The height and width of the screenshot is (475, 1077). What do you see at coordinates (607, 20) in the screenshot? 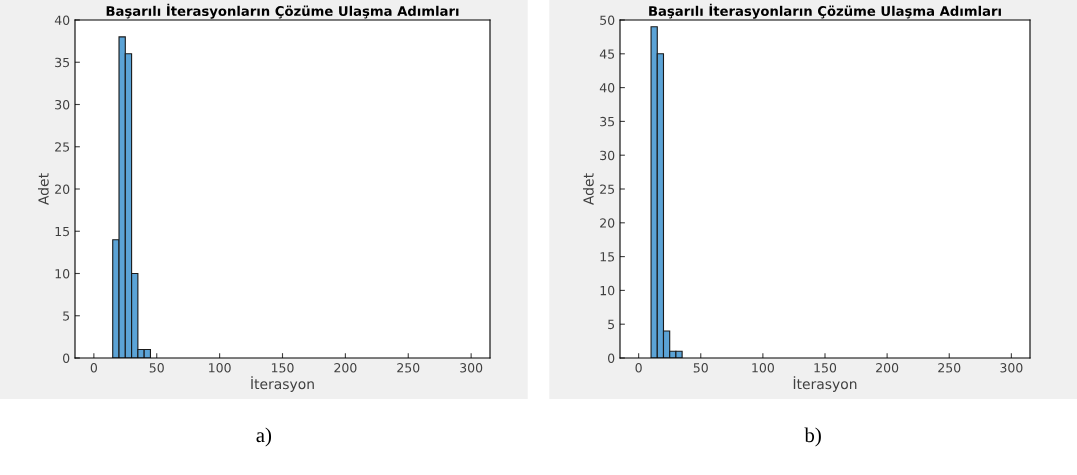
I see `y-tick-label: 50` at bounding box center [607, 20].